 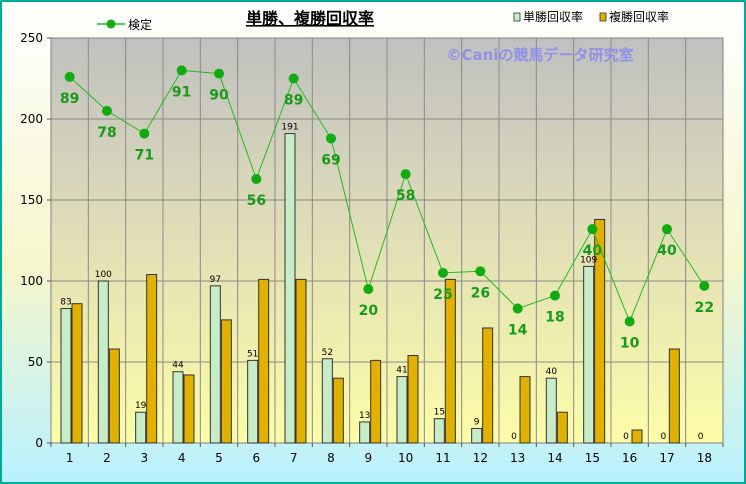 What do you see at coordinates (111, 24) in the screenshot?
I see `legend-marker-line` at bounding box center [111, 24].